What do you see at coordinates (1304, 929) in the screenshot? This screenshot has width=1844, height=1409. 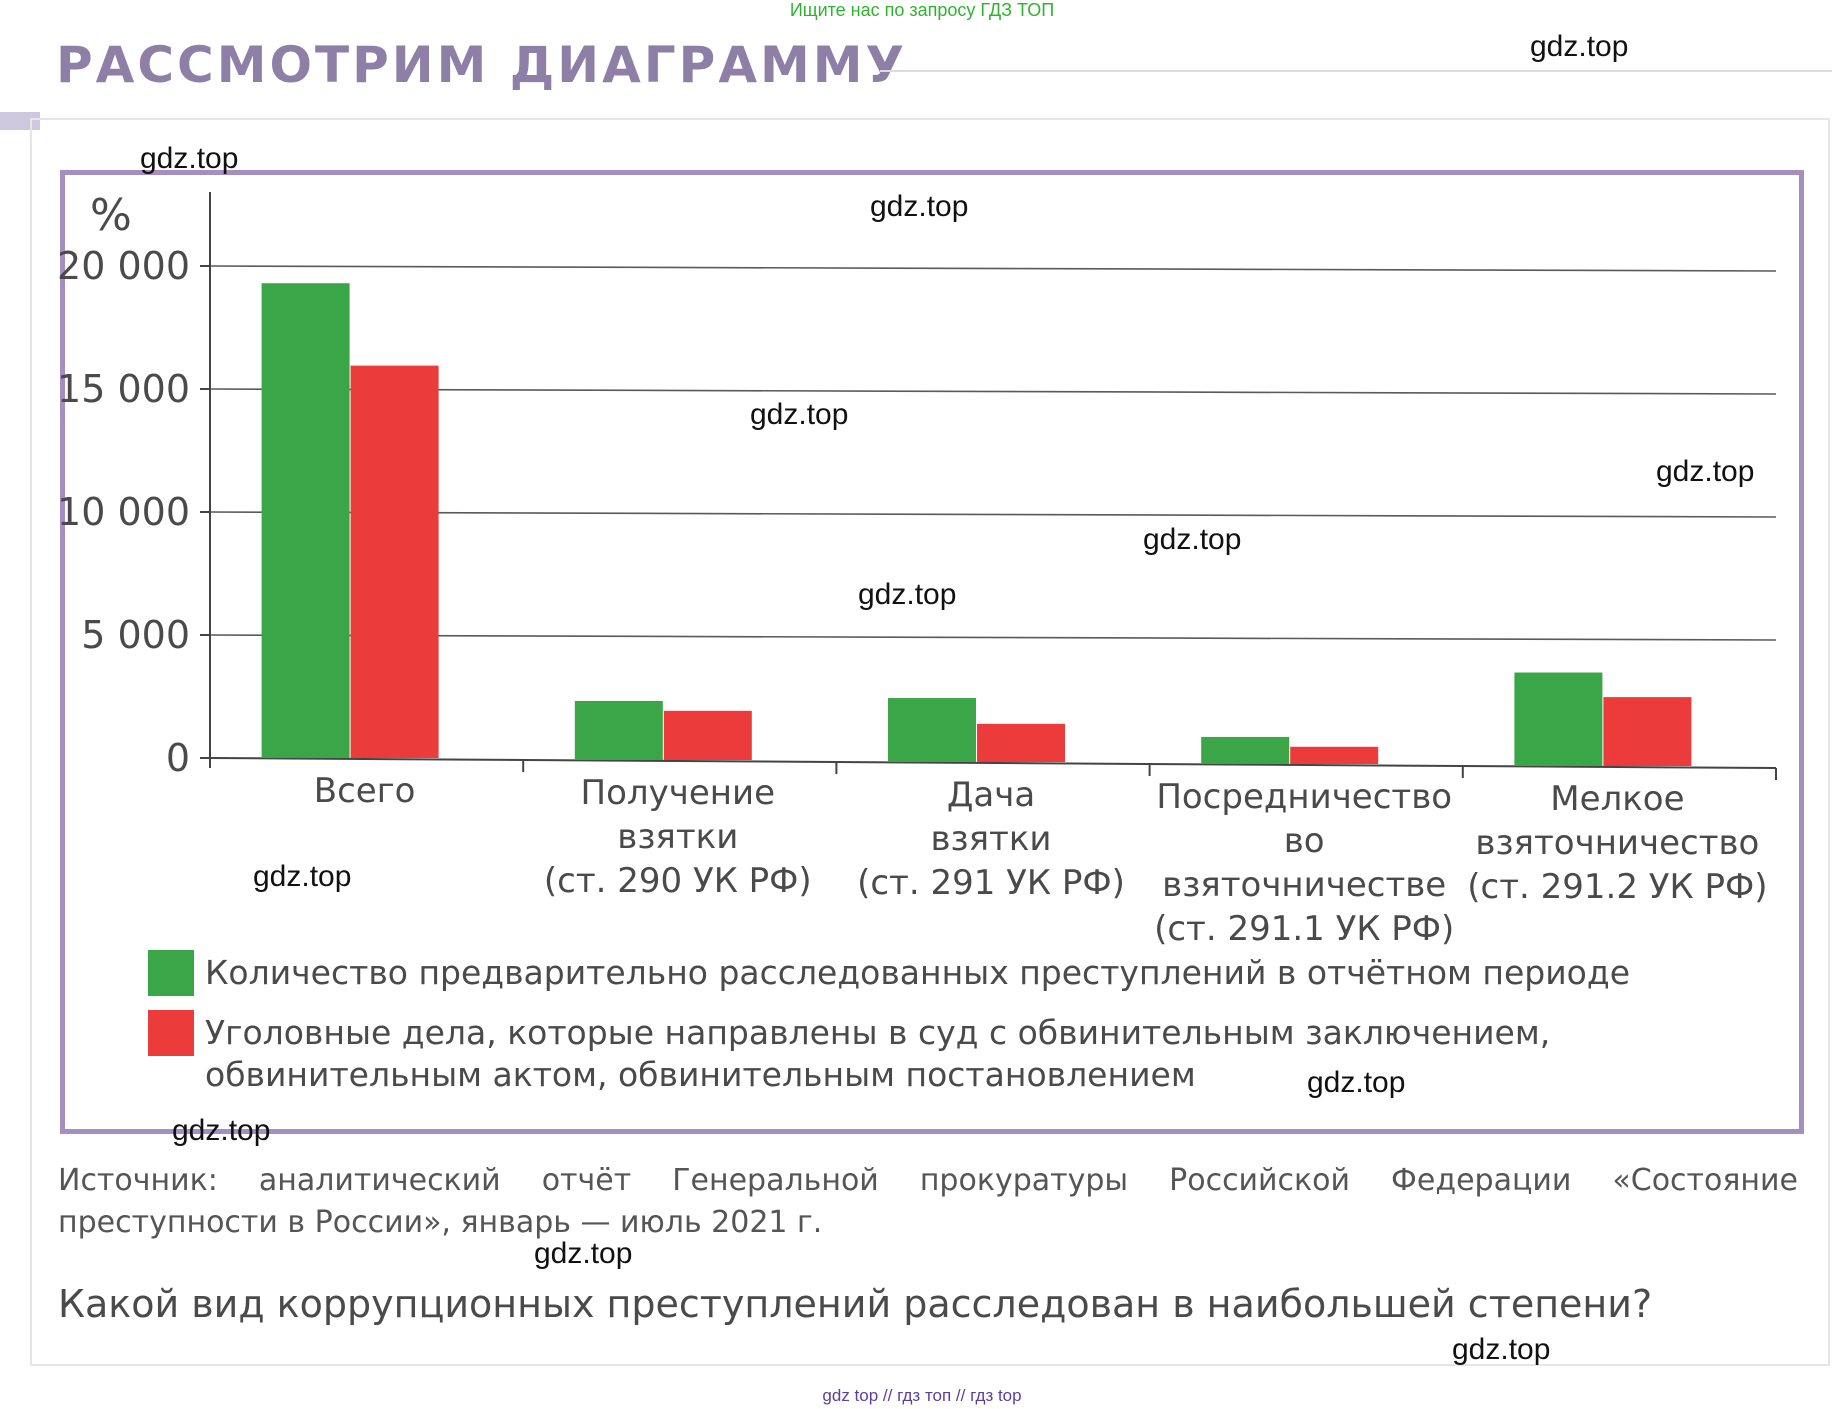 I see `category-label: (ст. 291.1 УК РФ)` at bounding box center [1304, 929].